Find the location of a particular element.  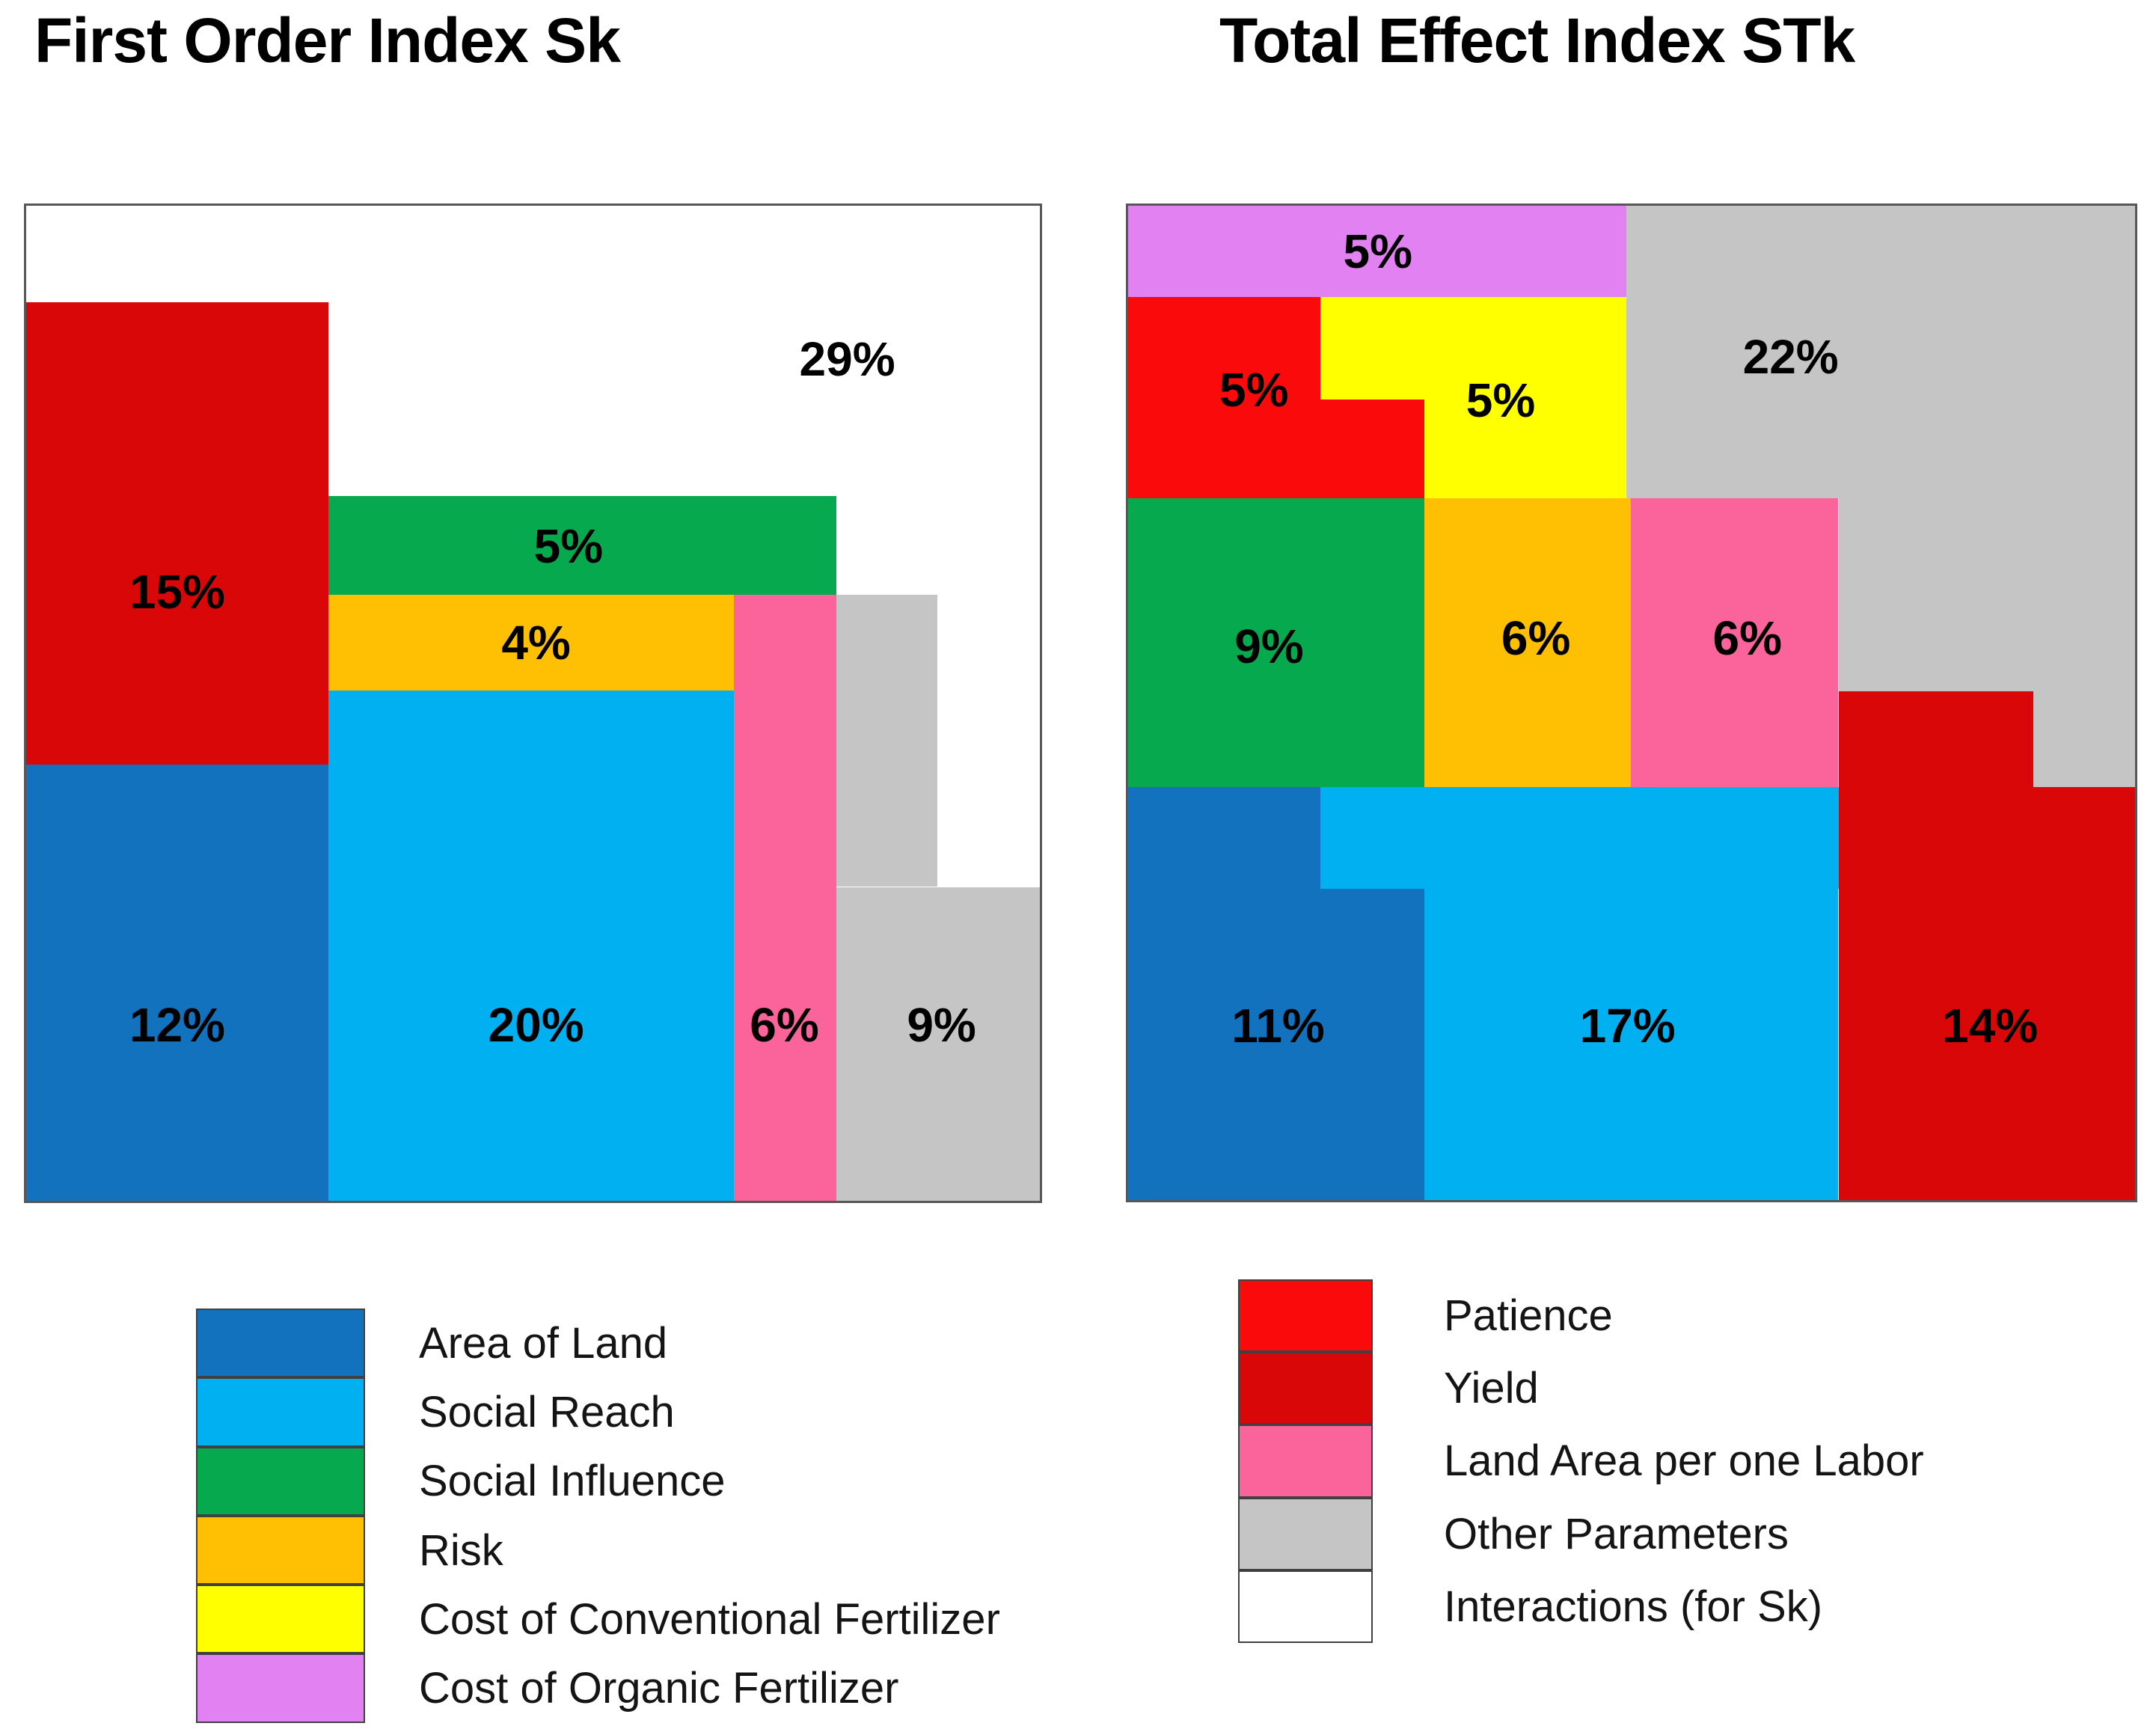

chart-title-first-order-sk: First Order Index Sk is located at coordinates (327, 41).